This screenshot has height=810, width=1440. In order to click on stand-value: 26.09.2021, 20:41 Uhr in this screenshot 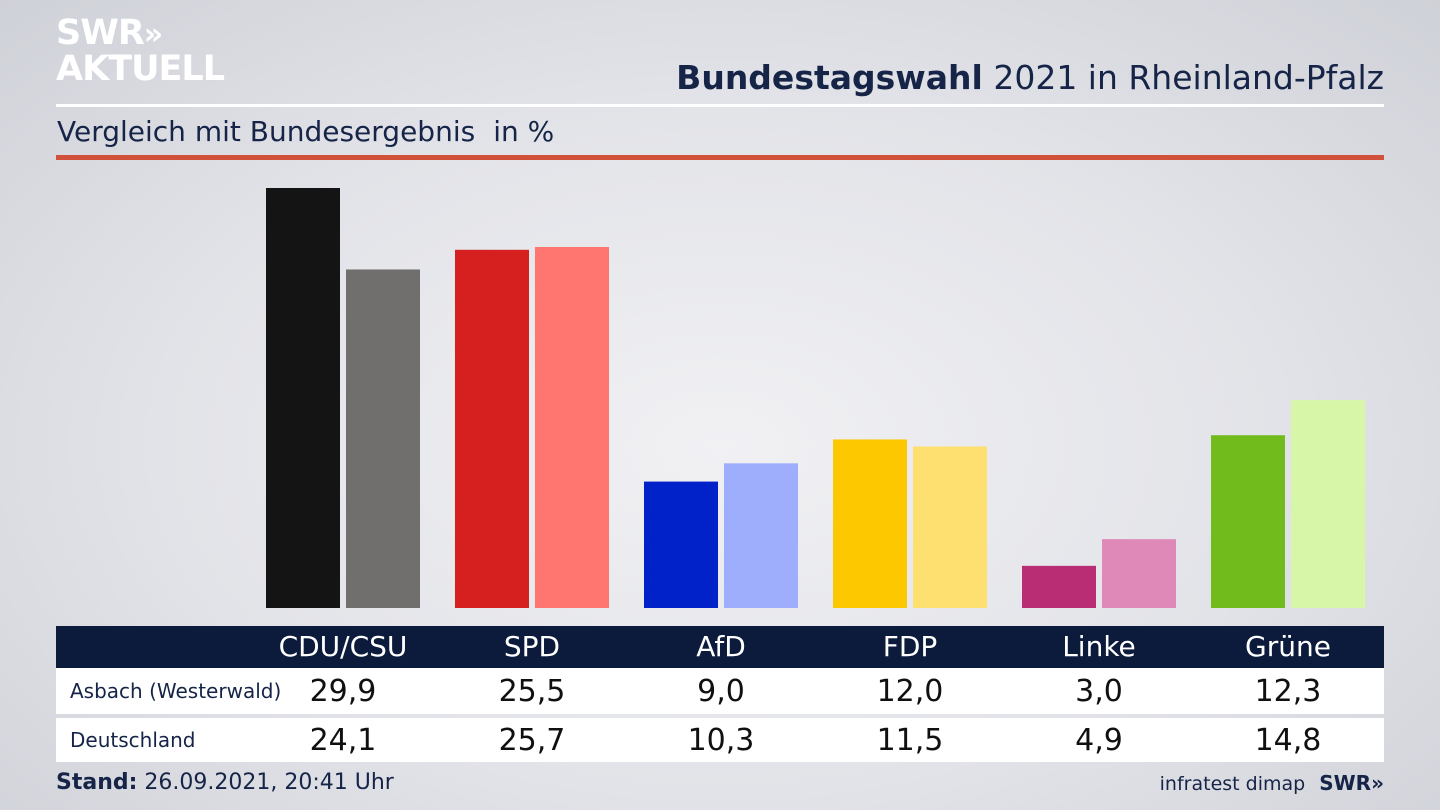, I will do `click(269, 782)`.